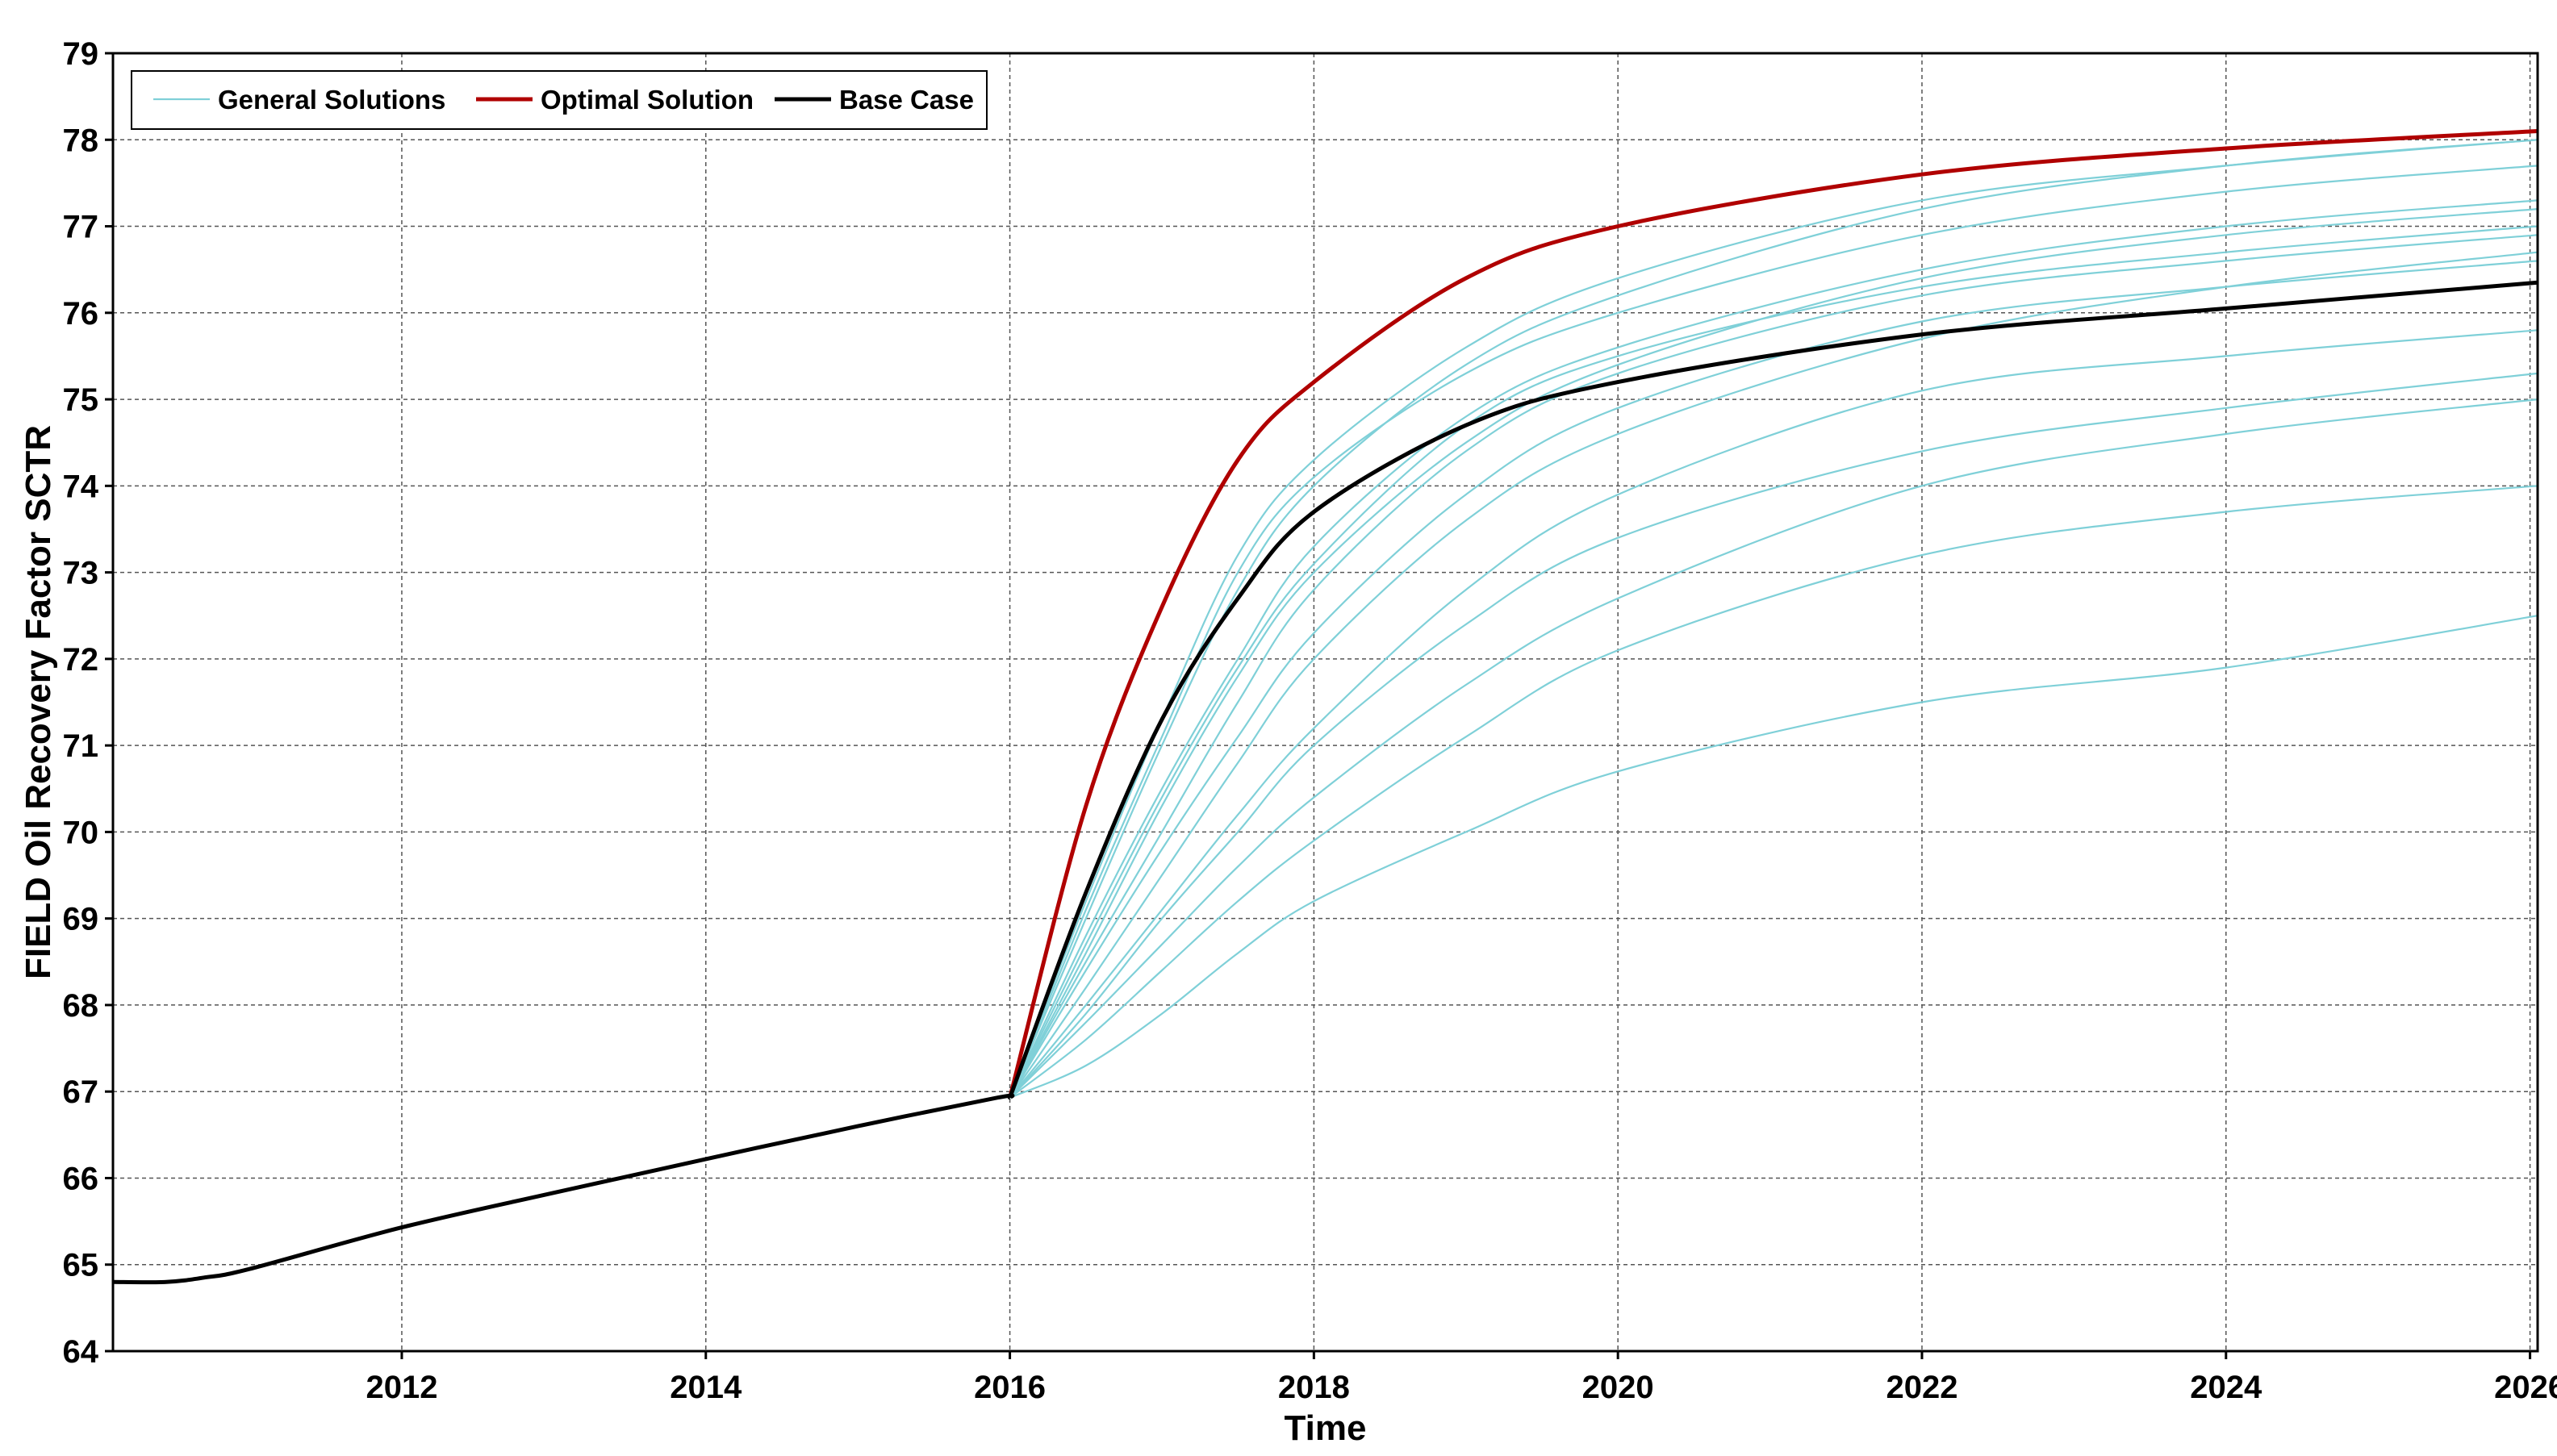 This screenshot has height=1456, width=2557. Describe the element at coordinates (81, 54) in the screenshot. I see `y-tick-label: 79` at that location.